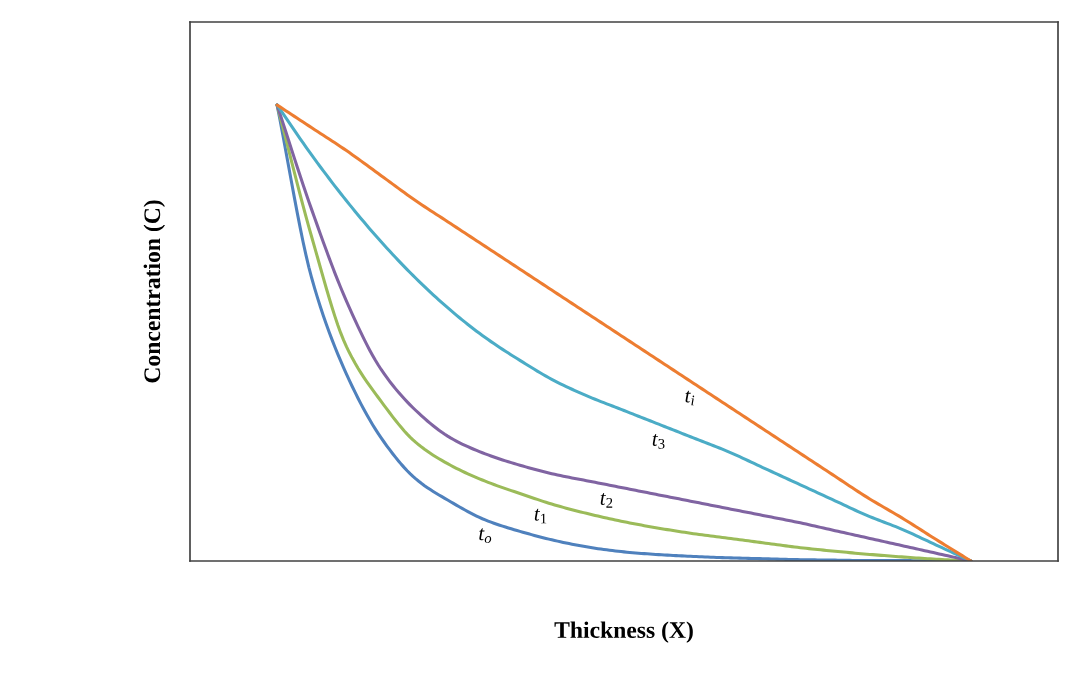  Describe the element at coordinates (540, 516) in the screenshot. I see `series-label: t$_{1}$` at that location.